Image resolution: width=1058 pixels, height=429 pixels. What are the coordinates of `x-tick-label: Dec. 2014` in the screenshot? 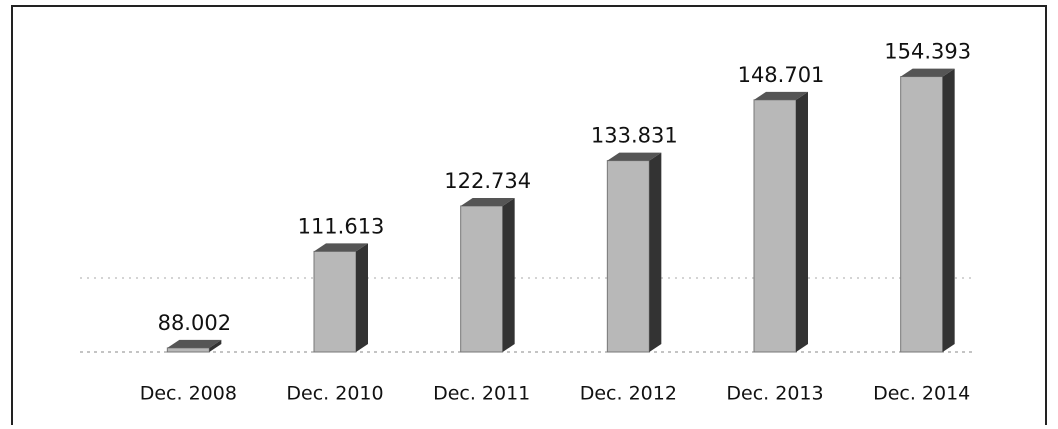 It's located at (921, 394).